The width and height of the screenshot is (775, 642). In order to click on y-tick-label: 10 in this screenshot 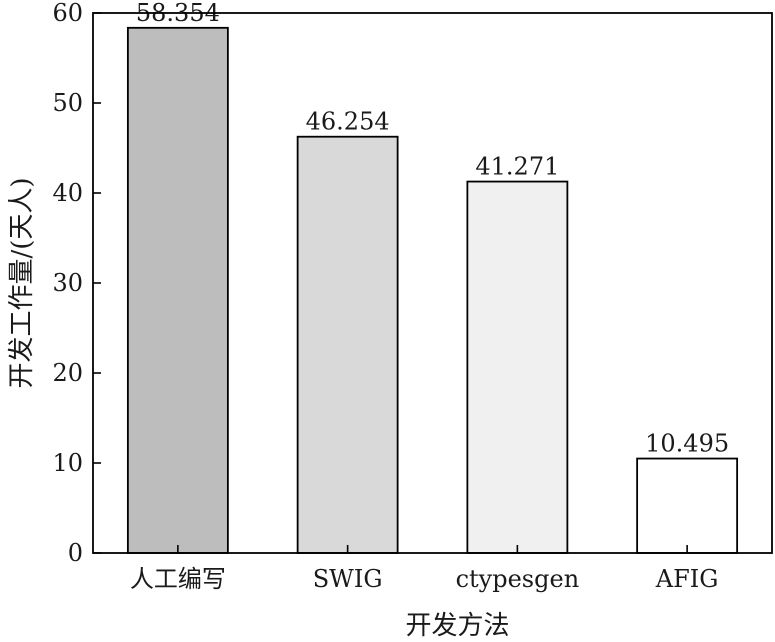, I will do `click(67, 463)`.